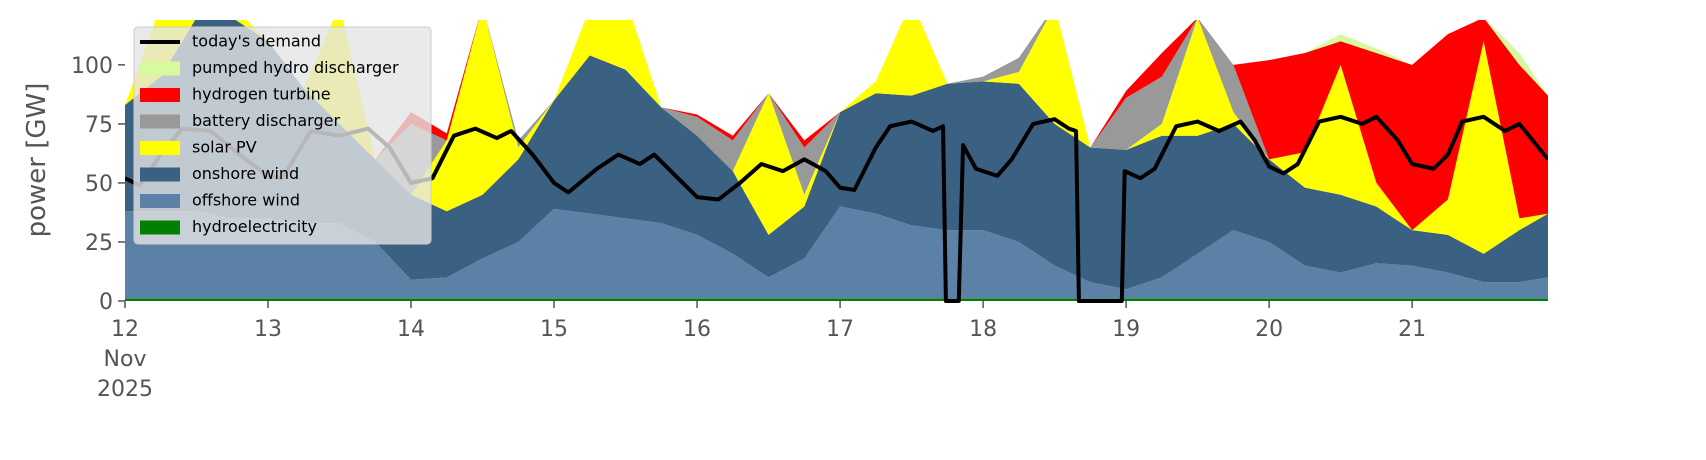  I want to click on x-tick-label: 18, so click(983, 329).